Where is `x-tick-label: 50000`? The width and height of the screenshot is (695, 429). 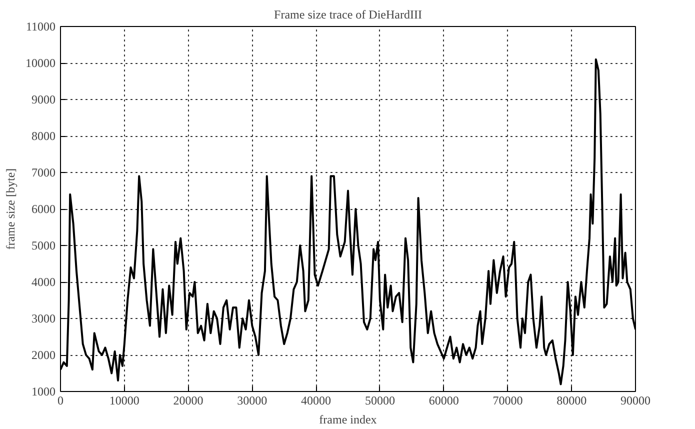
x-tick-label: 50000 is located at coordinates (379, 401).